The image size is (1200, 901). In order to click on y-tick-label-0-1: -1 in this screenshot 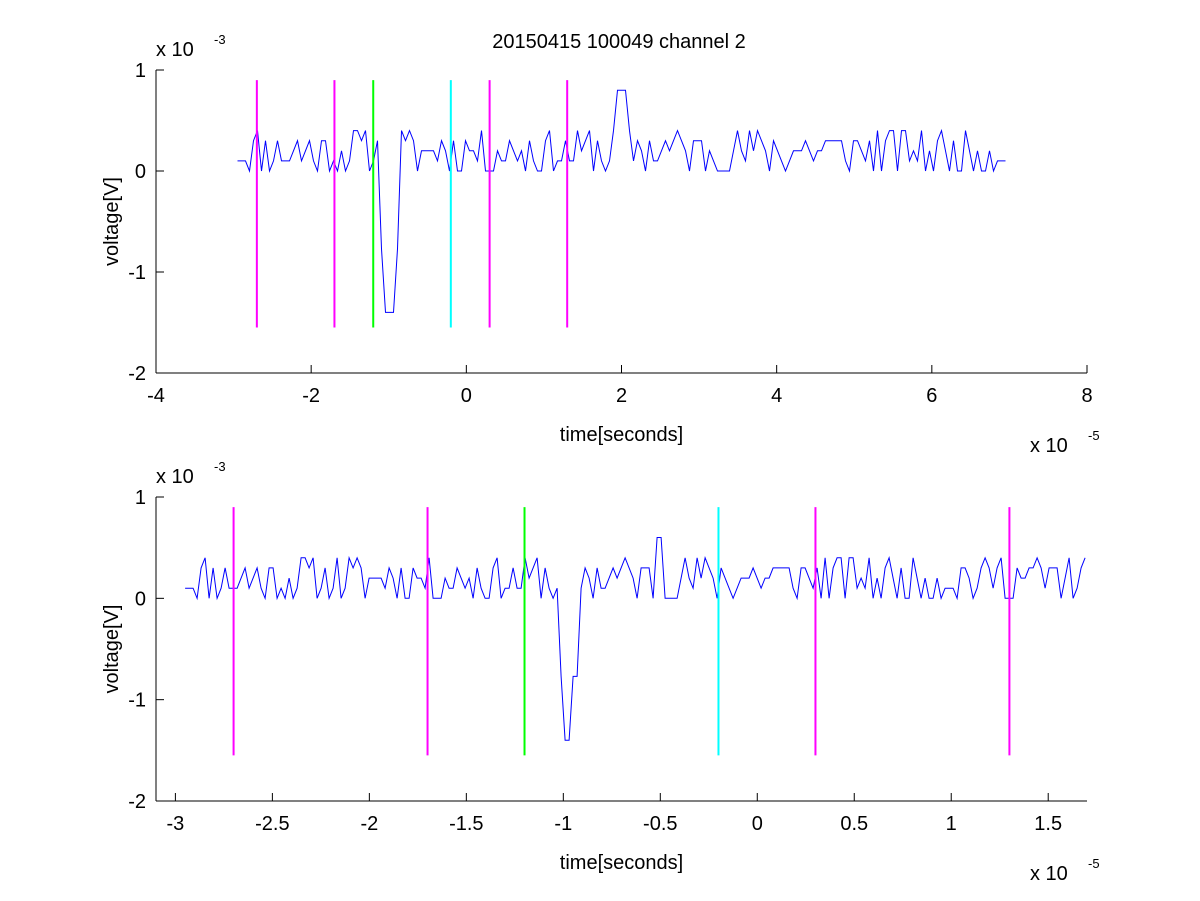, I will do `click(137, 273)`.